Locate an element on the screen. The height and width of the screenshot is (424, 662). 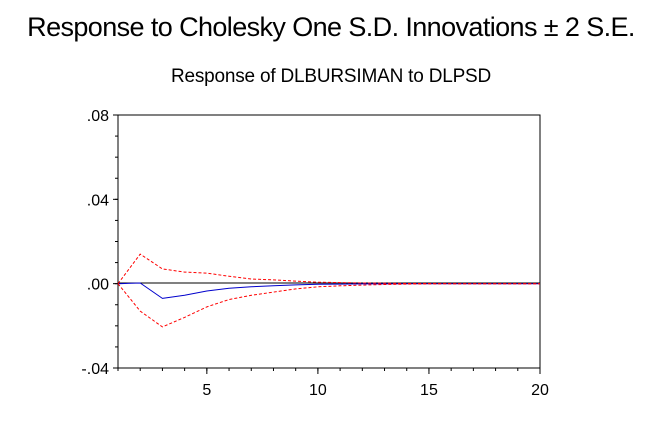
x-tick-label: 20 is located at coordinates (540, 390).